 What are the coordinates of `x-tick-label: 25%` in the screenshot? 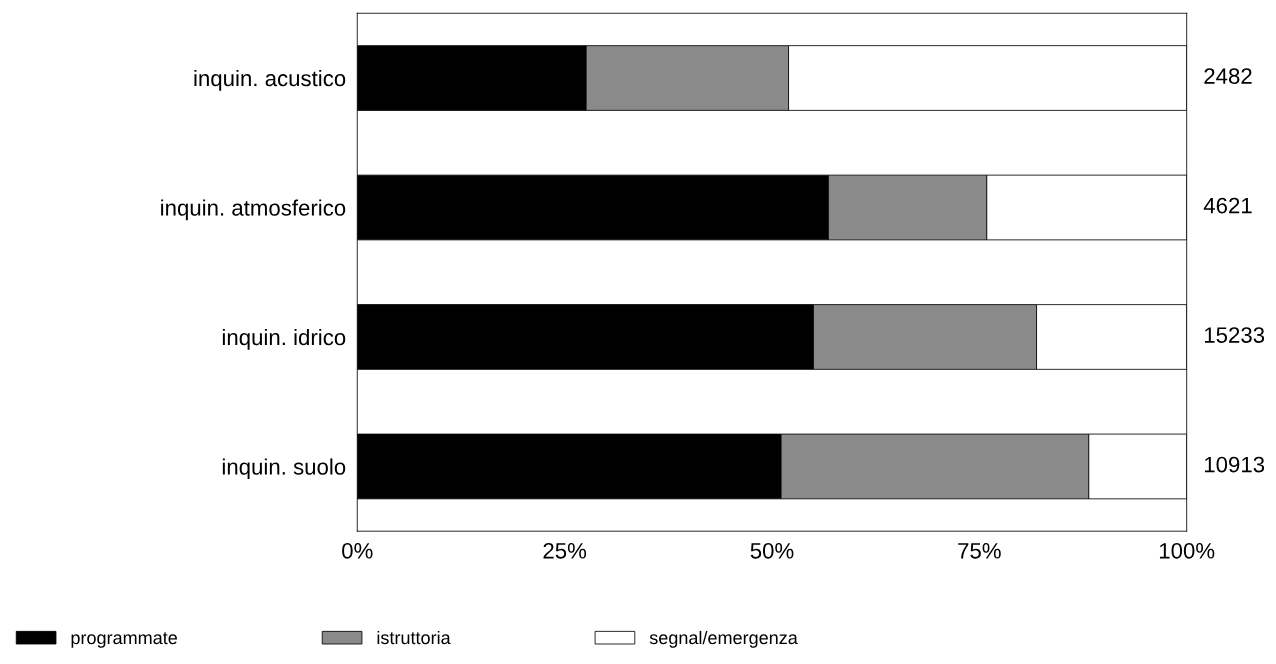 It's located at (565, 550).